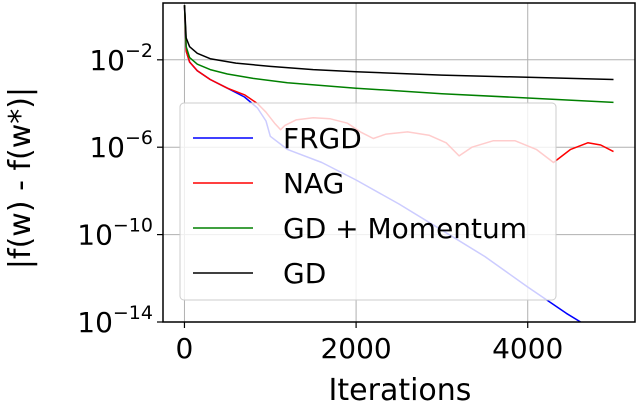  I want to click on x-tick-label: 2000, so click(355, 348).